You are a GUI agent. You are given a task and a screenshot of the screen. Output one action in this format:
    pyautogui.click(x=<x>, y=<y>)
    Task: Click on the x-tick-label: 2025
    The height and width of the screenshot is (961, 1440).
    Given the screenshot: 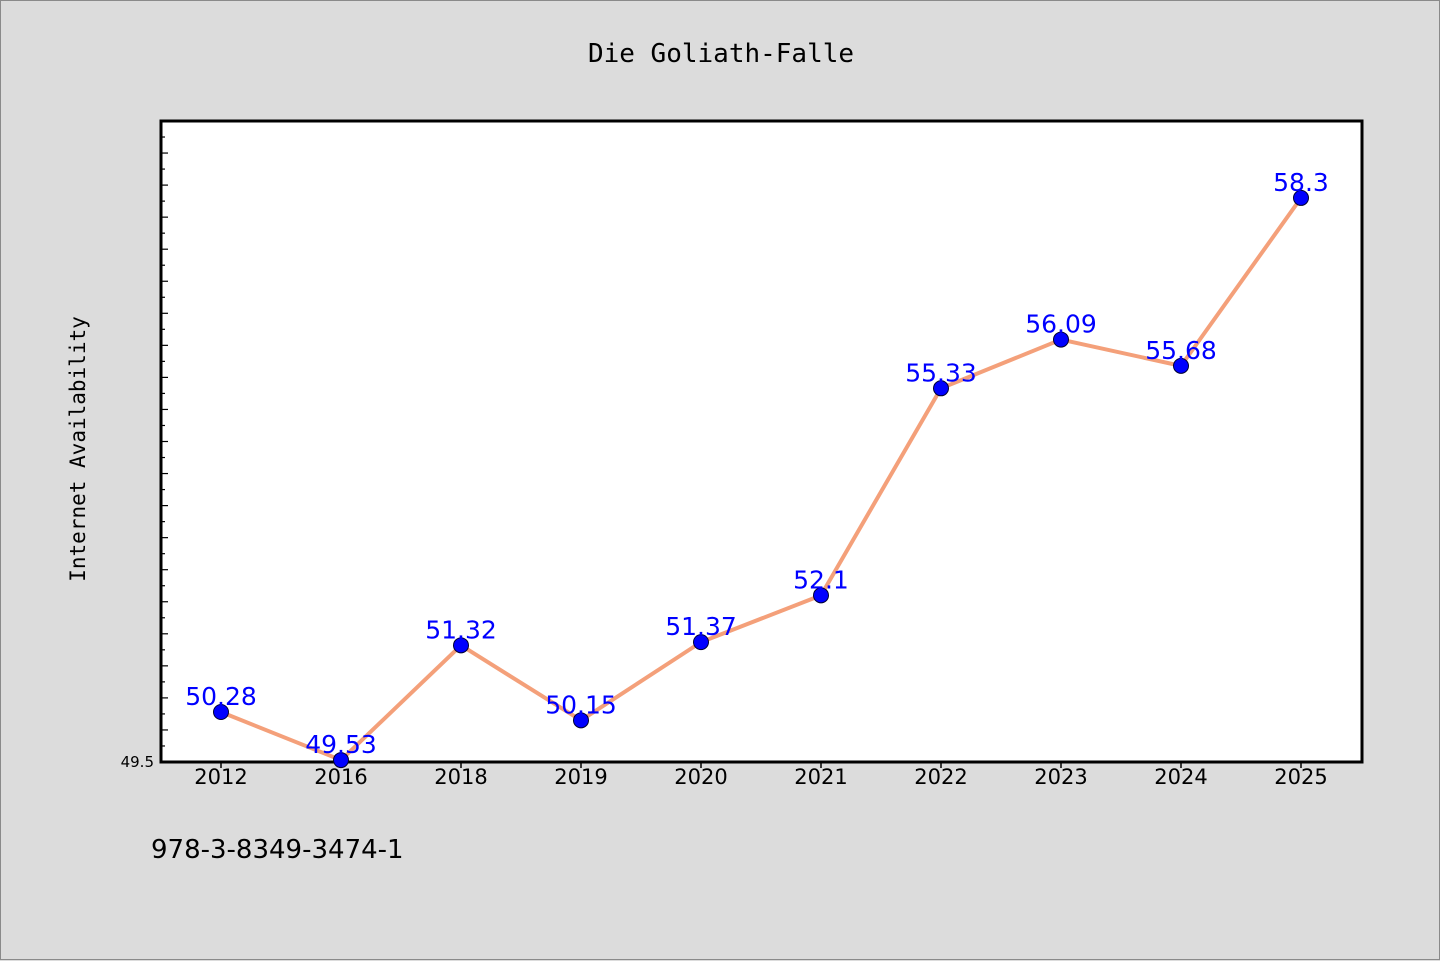 What is the action you would take?
    pyautogui.click(x=1300, y=777)
    